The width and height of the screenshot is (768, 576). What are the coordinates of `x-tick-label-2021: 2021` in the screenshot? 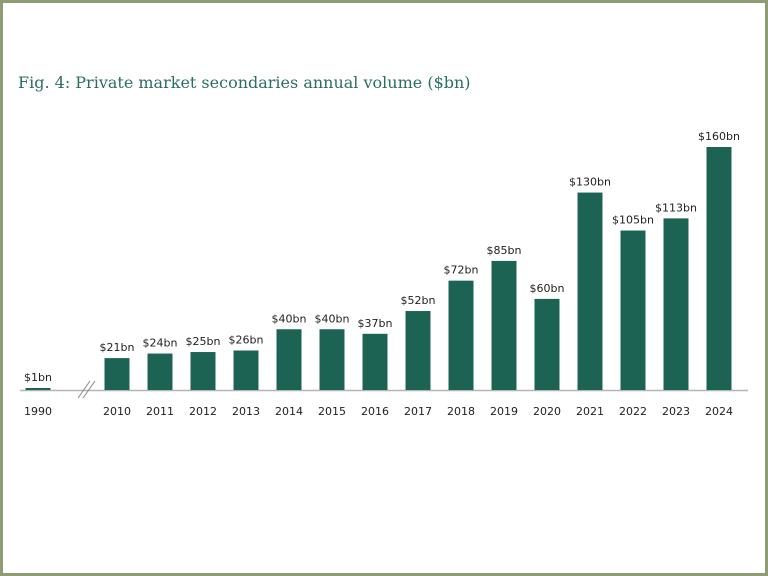 It's located at (590, 411).